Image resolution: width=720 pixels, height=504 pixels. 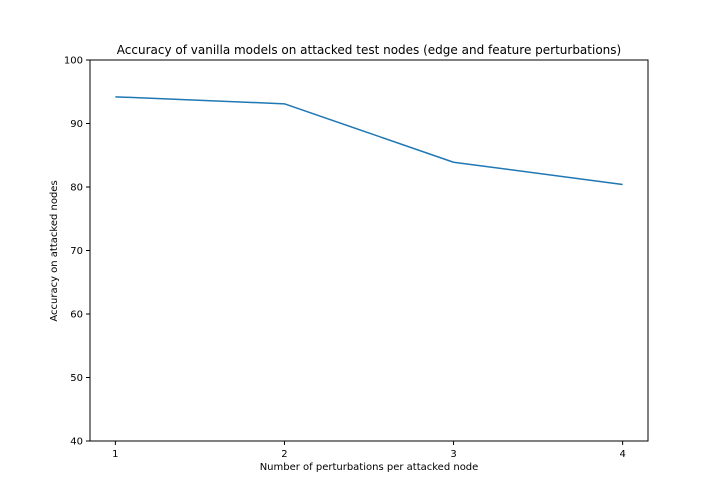 I want to click on series-line, so click(x=369, y=141).